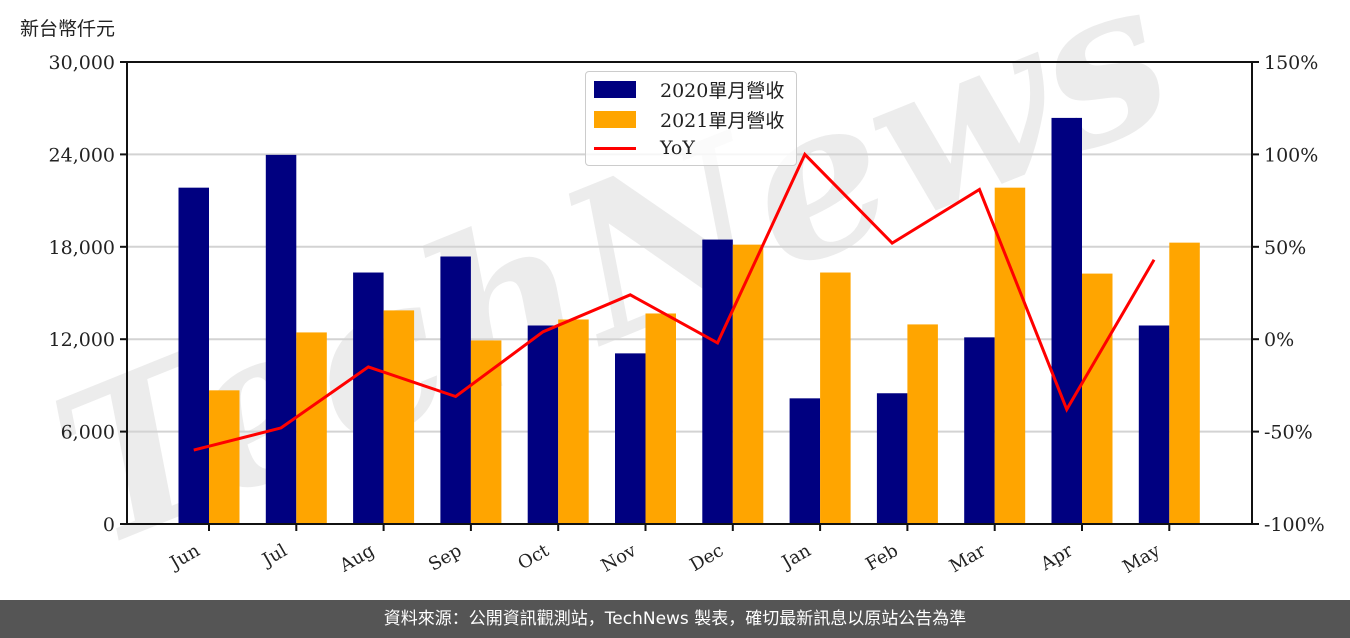 This screenshot has width=1350, height=638. Describe the element at coordinates (675, 619) in the screenshot. I see `source-footer: 資料來源：公開資訊觀測站，TechNews 製表，確切最新訊息以原站公告為準` at that location.